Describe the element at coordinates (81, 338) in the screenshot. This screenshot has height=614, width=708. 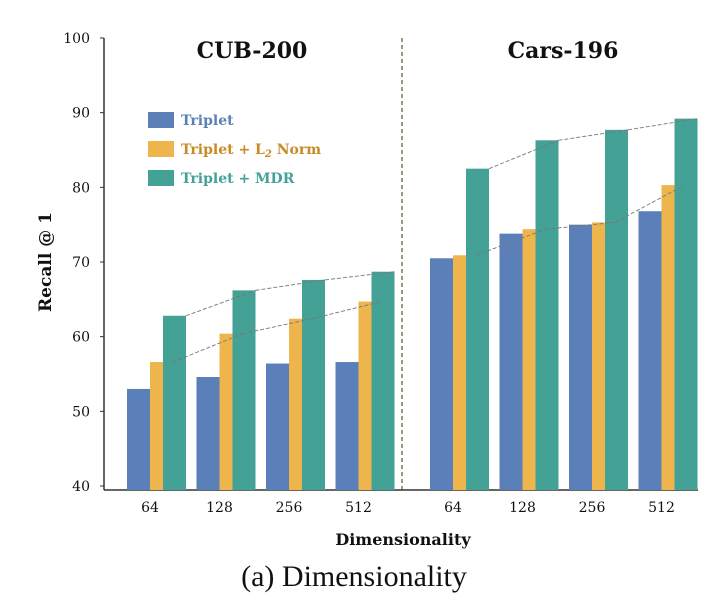
I see `y-tick-label: 60` at that location.